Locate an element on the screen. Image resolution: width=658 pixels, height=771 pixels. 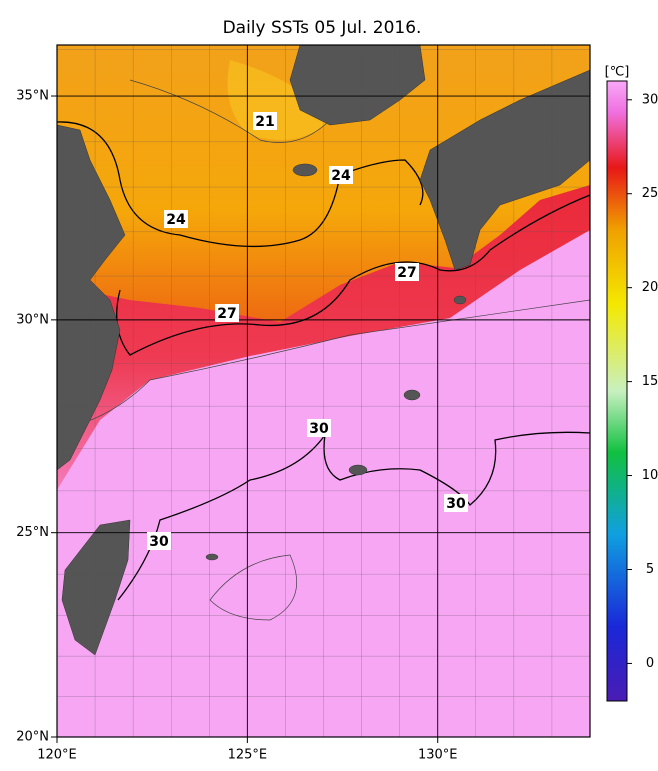
contour-label: 21 is located at coordinates (264, 122).